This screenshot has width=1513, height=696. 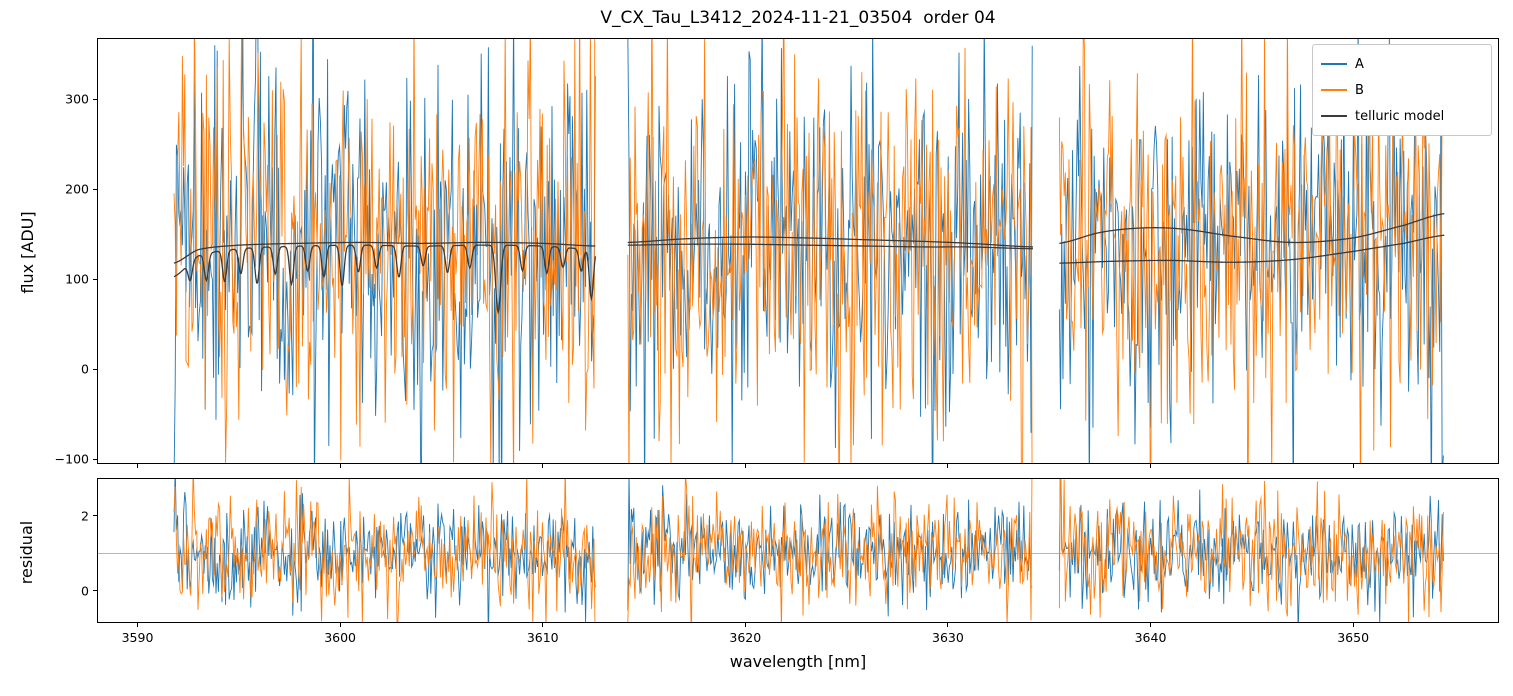 What do you see at coordinates (77, 99) in the screenshot?
I see `y-tick-label: 300` at bounding box center [77, 99].